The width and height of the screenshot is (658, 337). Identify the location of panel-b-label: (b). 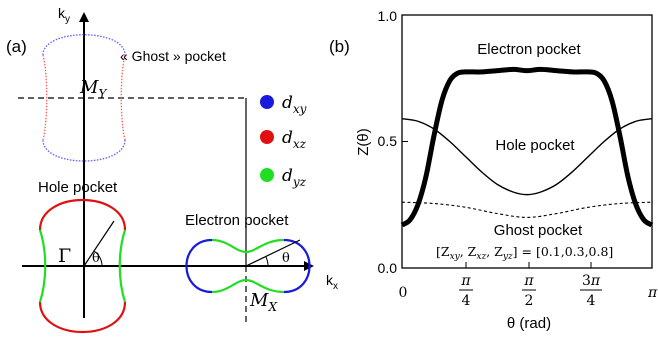
(339, 46).